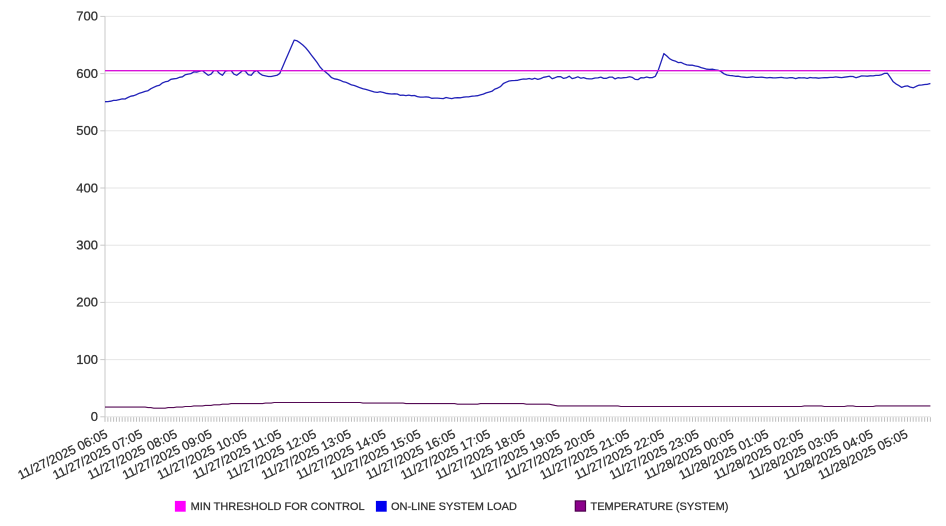  What do you see at coordinates (87, 302) in the screenshot?
I see `svg-text: 200` at bounding box center [87, 302].